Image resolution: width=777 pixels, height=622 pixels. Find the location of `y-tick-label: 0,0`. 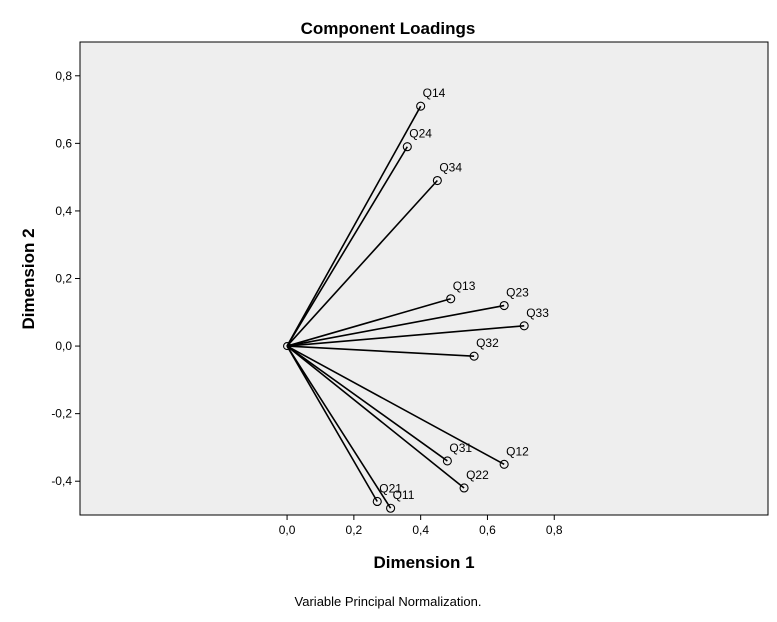

y-tick-label: 0,0 is located at coordinates (63, 346).